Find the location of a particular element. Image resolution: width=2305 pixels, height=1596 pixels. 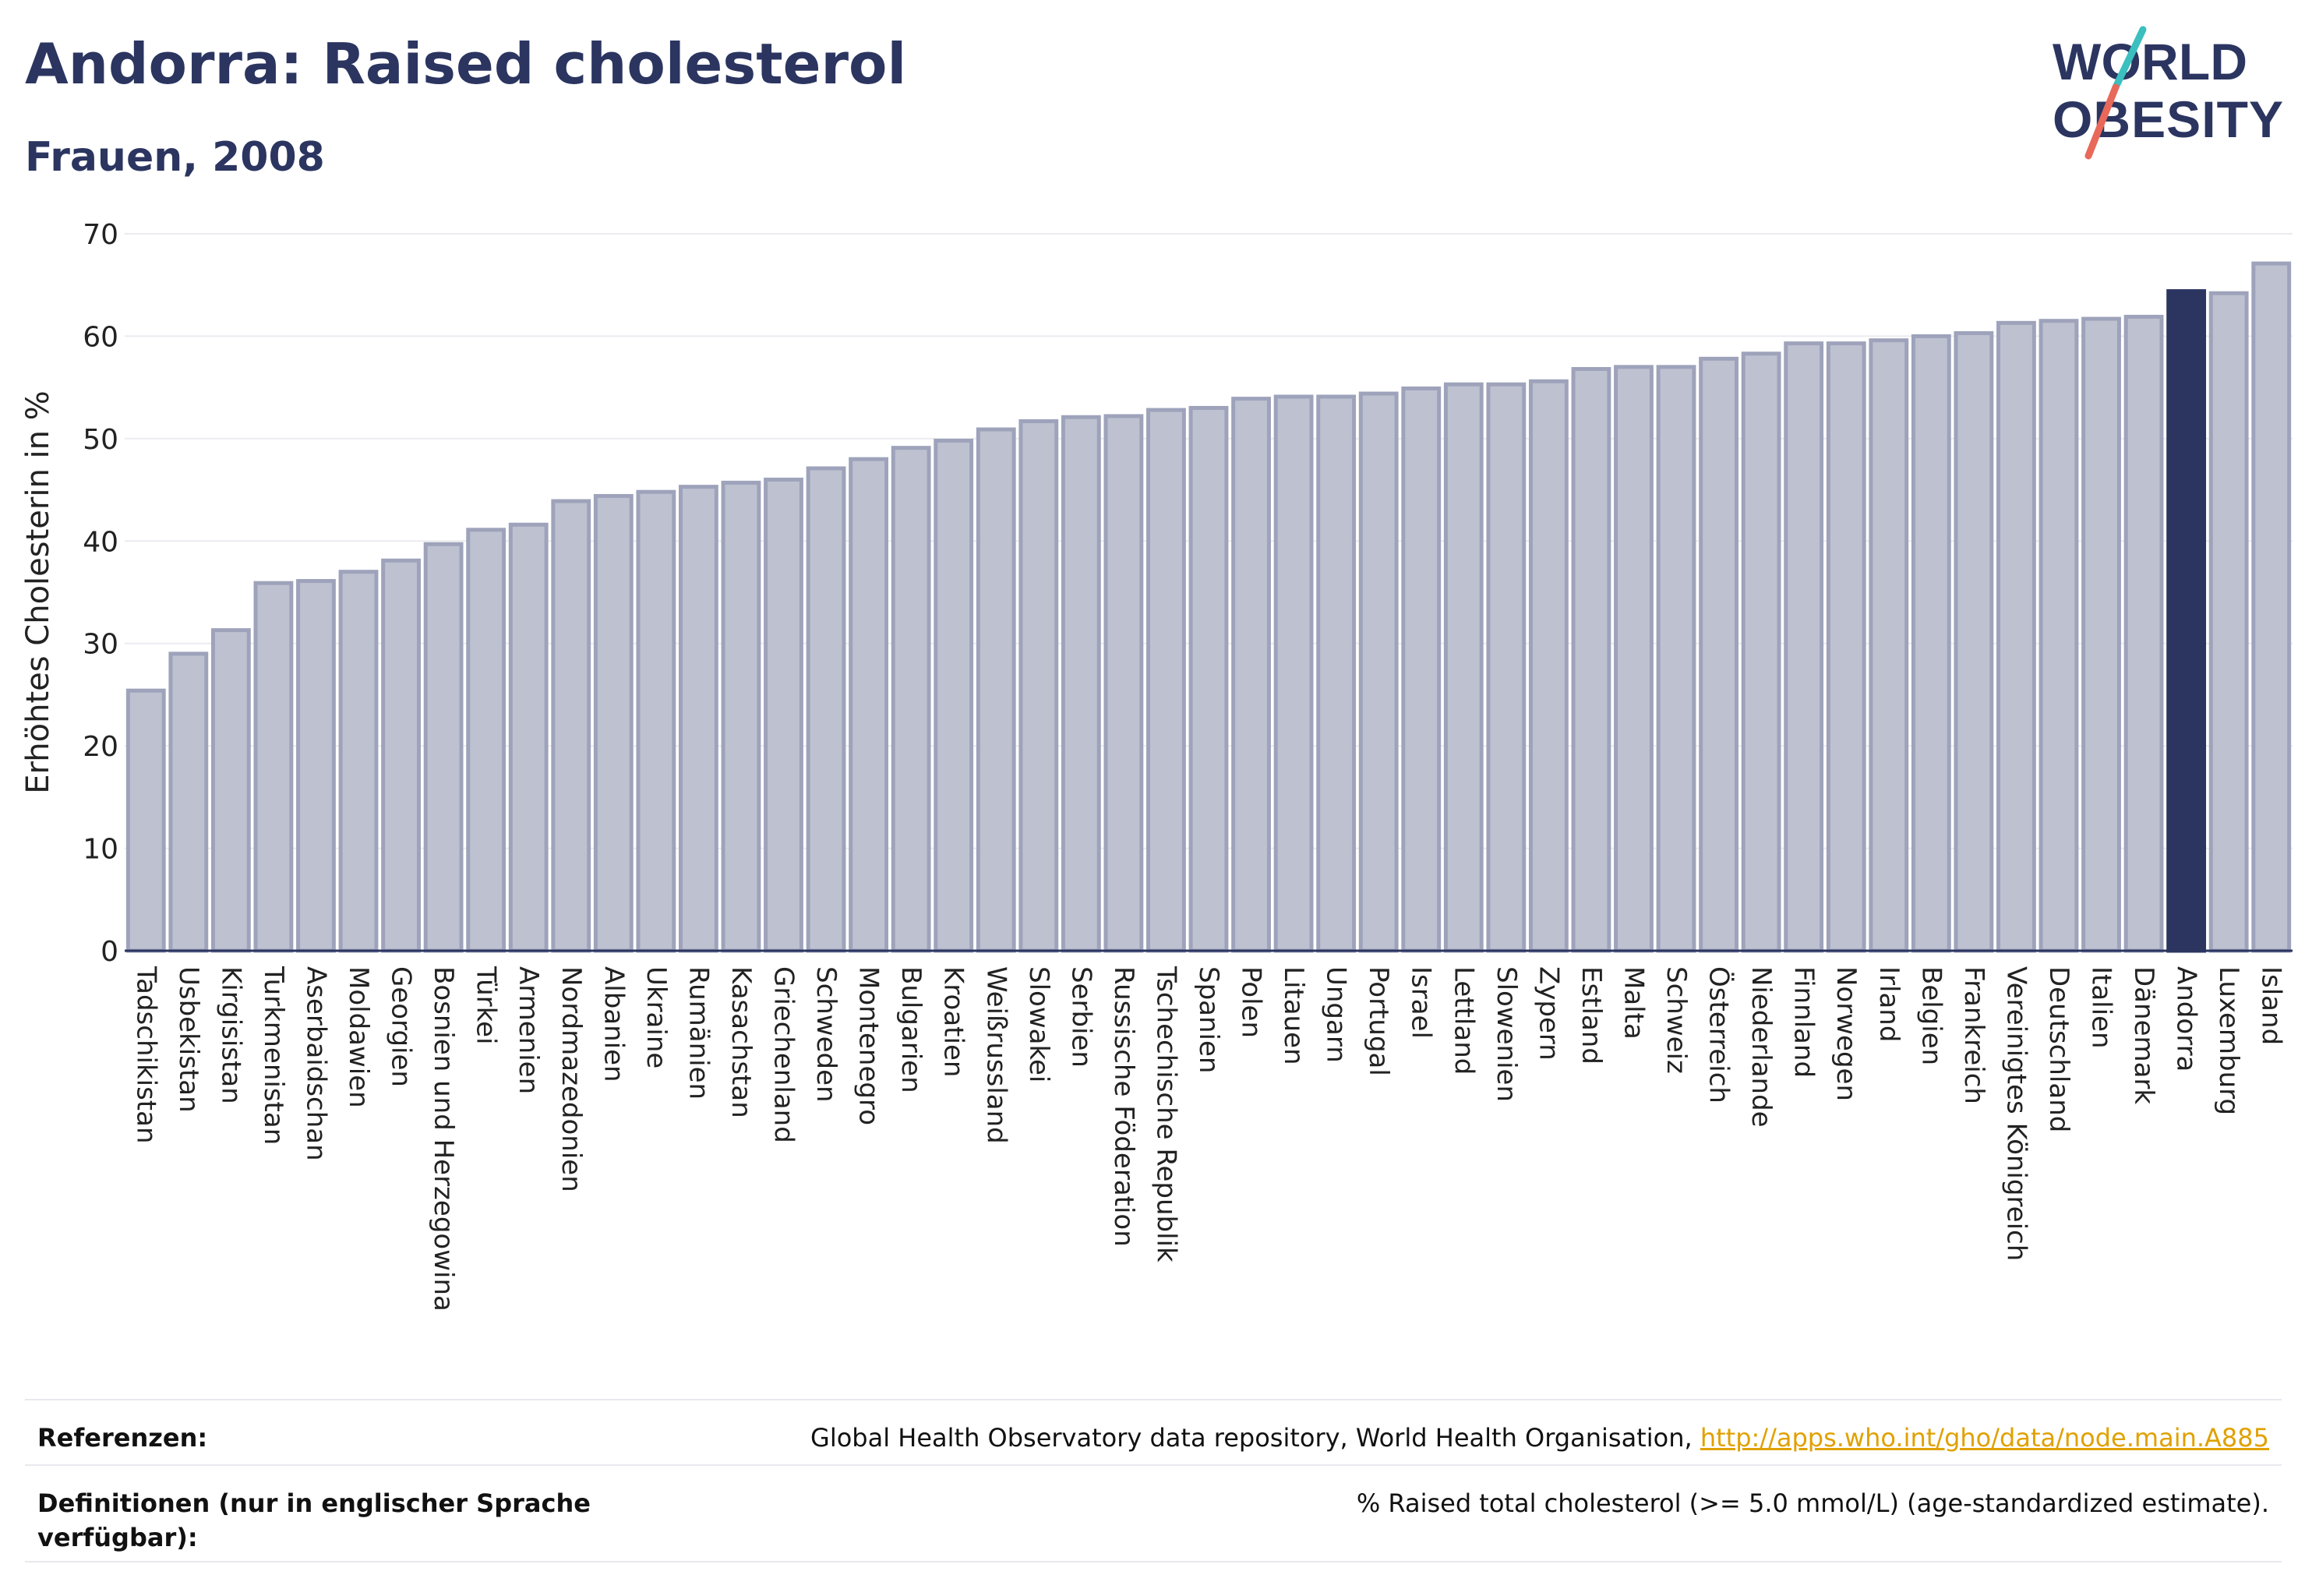

x-tick-label: Portugal is located at coordinates (1378, 1021).